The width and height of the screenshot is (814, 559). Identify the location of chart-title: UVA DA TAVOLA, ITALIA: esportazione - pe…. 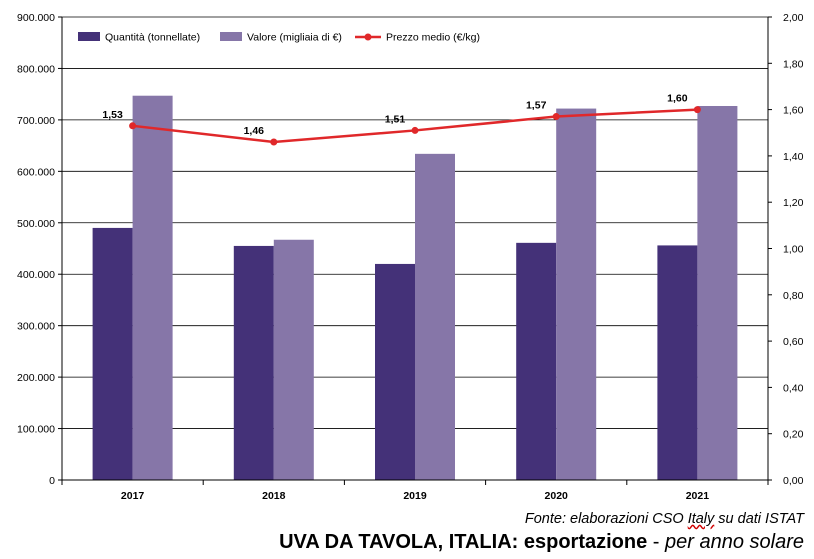
(541, 542).